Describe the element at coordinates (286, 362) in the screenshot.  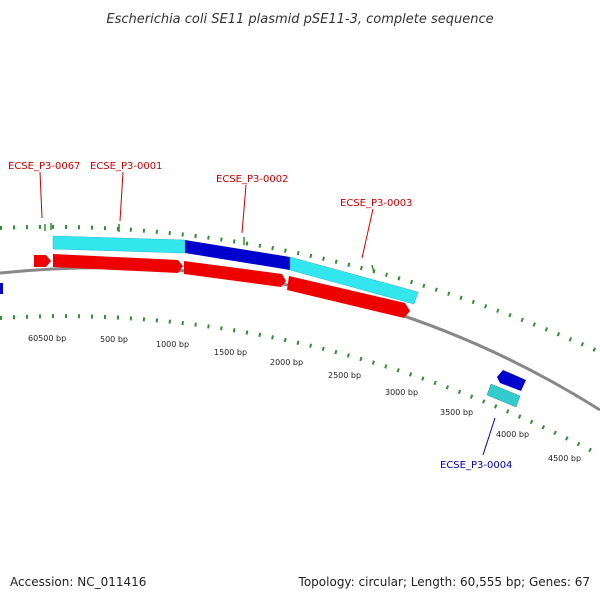
I see `scale-label: 2000 bp` at that location.